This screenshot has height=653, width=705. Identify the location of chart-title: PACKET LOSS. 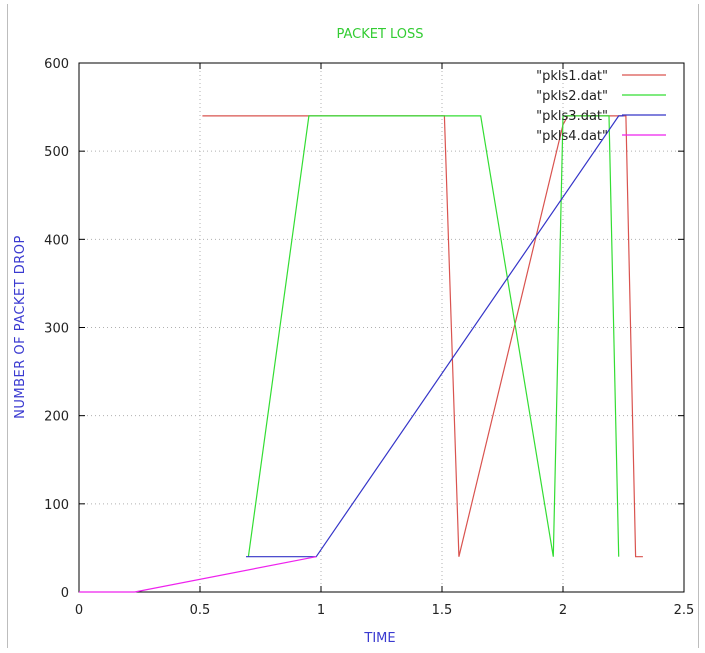
(379, 34).